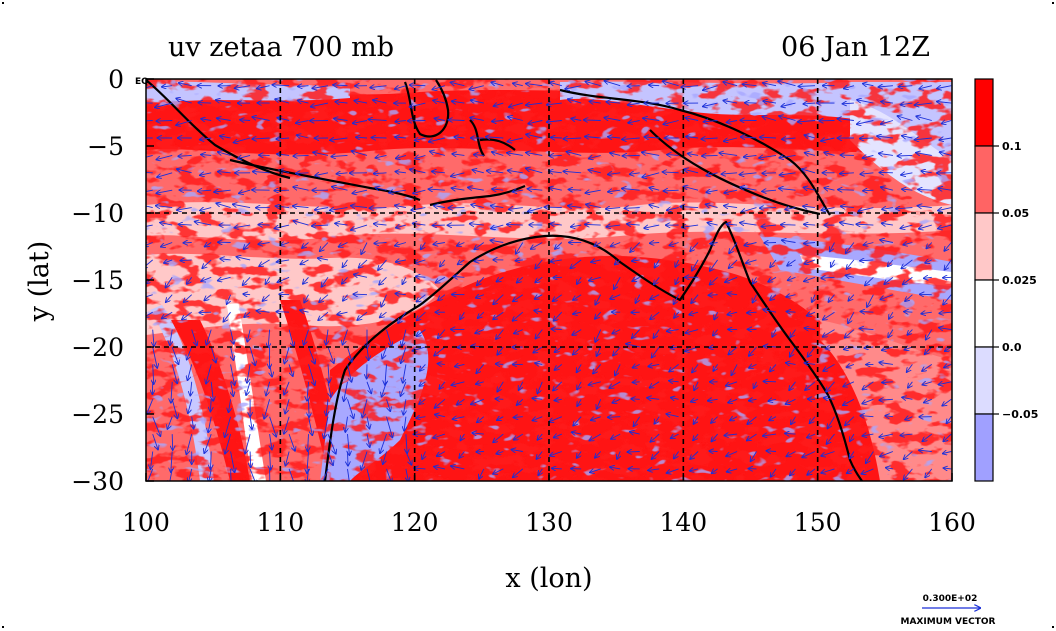 The height and width of the screenshot is (631, 1056). What do you see at coordinates (415, 522) in the screenshot?
I see `x-tick-label-120: 120` at bounding box center [415, 522].